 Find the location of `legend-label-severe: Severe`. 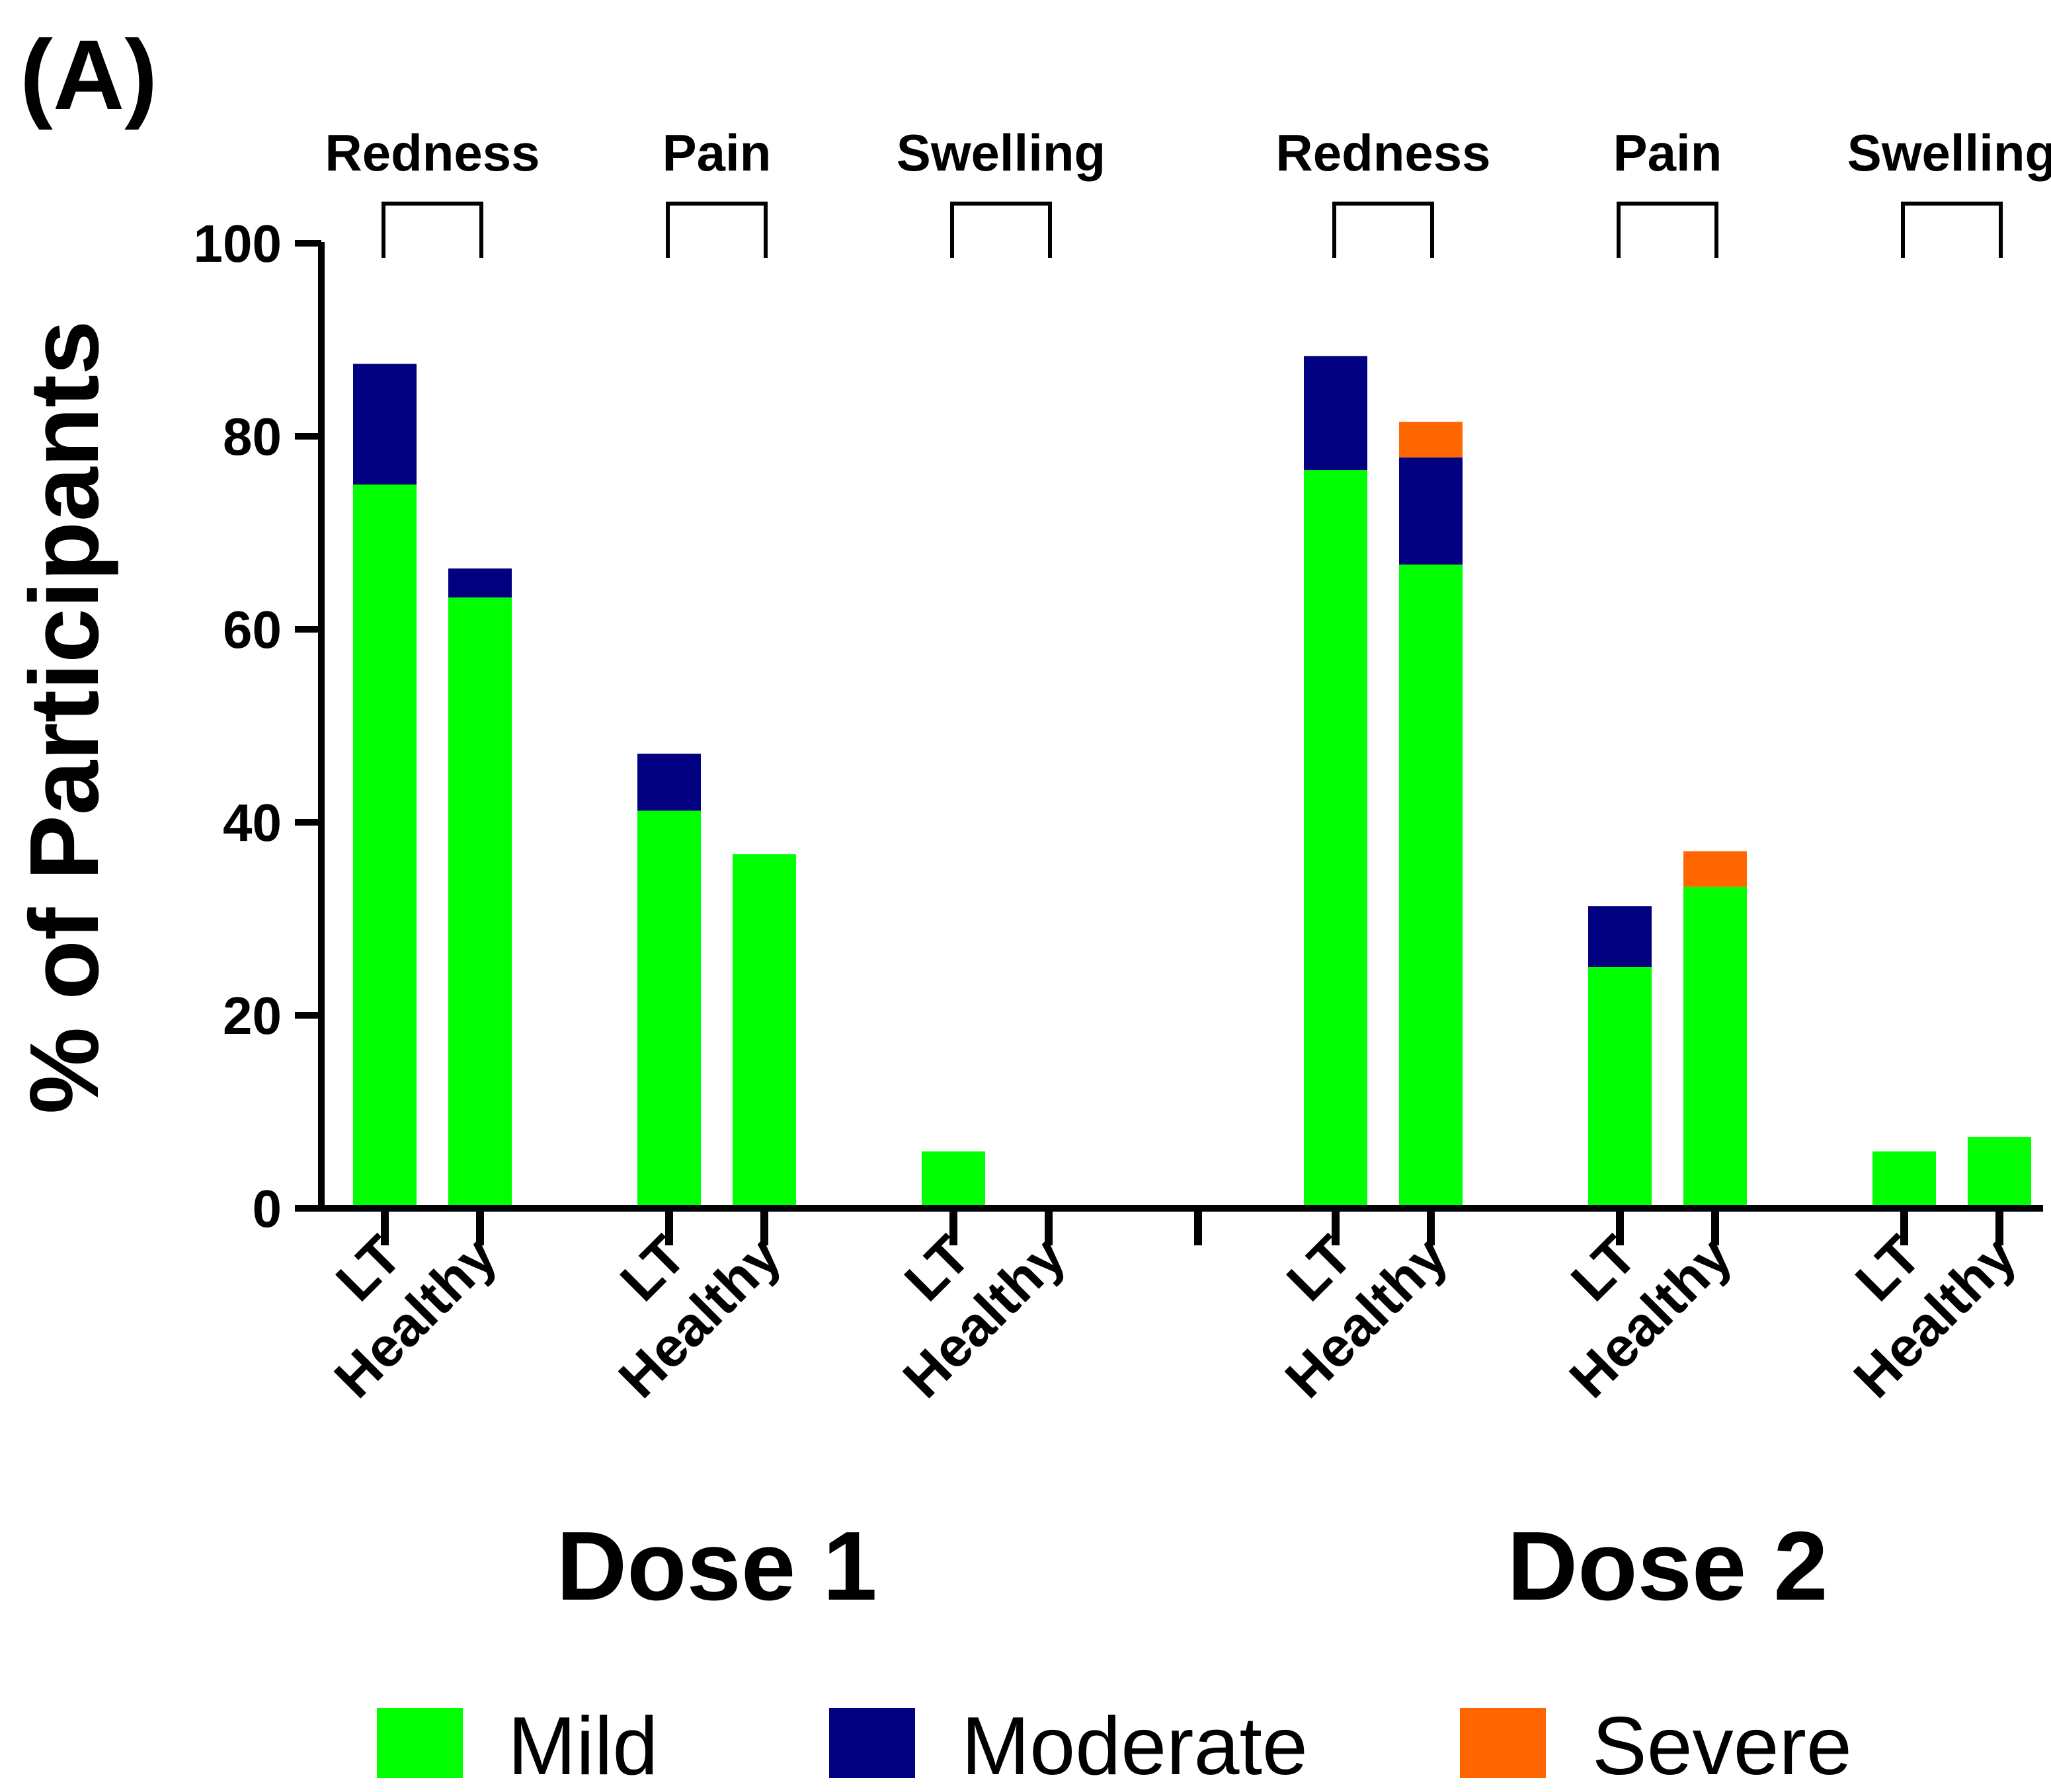

legend-label-severe: Severe is located at coordinates (1722, 1746).